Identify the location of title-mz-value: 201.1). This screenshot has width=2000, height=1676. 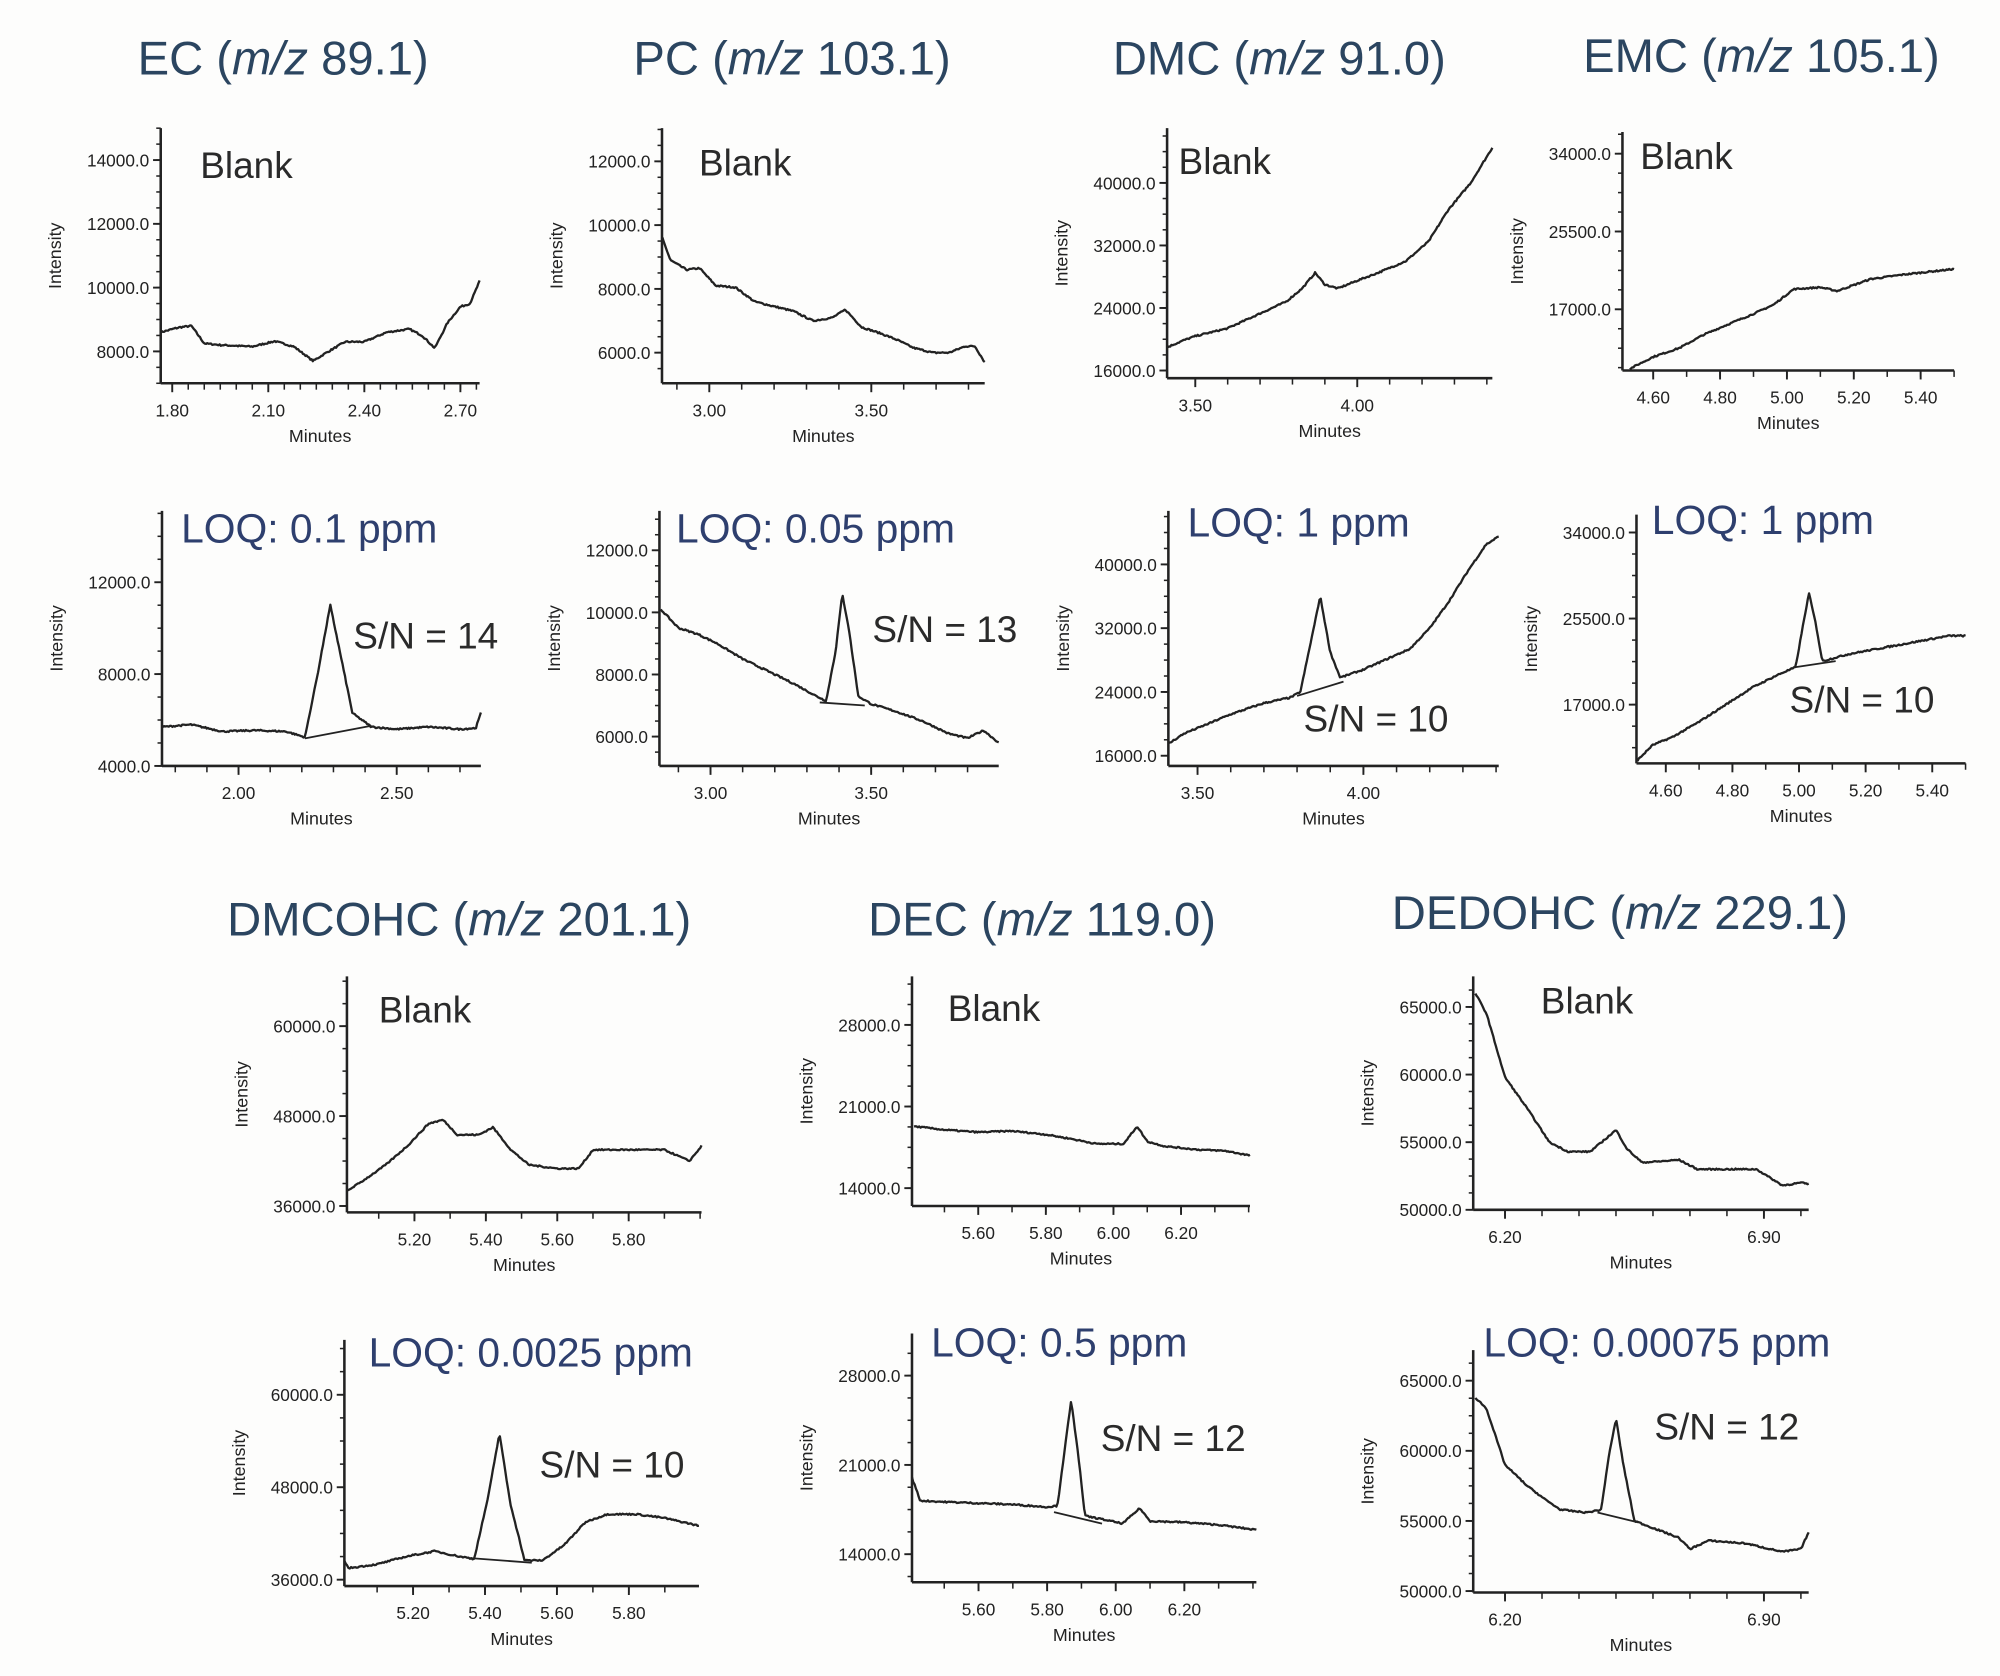
(617, 920).